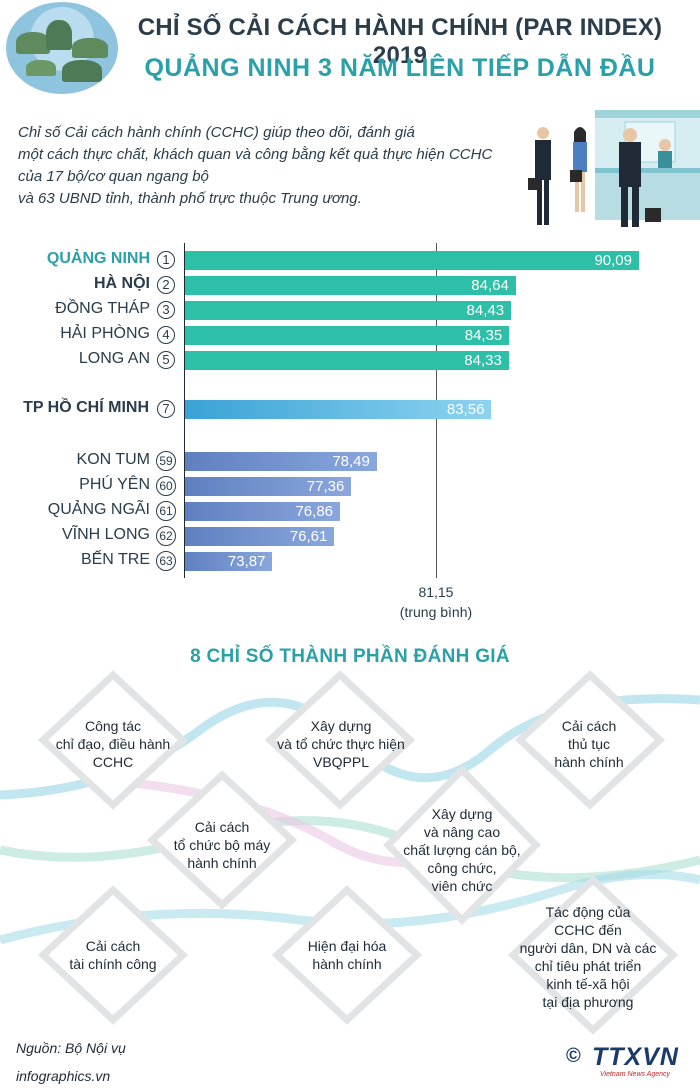  Describe the element at coordinates (573, 1056) in the screenshot. I see `copyright-icon: ©` at that location.